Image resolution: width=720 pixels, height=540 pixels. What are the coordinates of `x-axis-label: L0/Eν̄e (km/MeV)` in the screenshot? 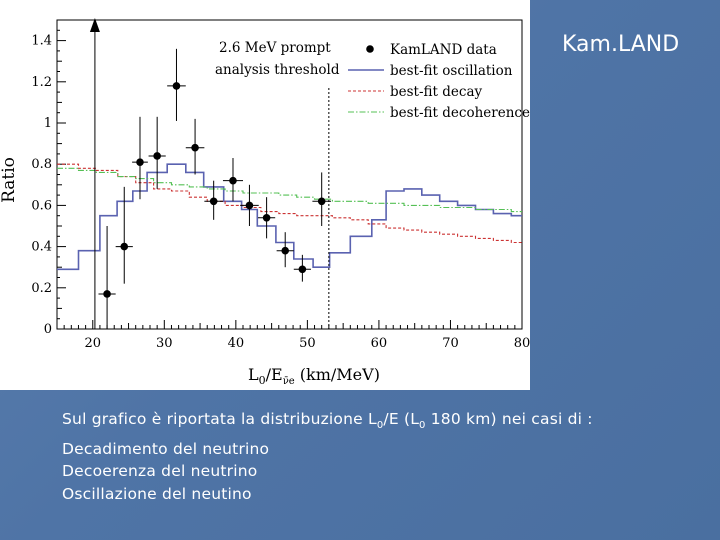 It's located at (314, 376).